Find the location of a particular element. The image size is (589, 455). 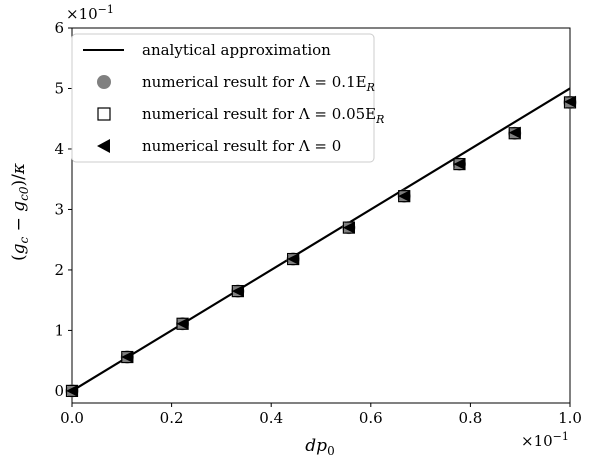

x-axis-multiplier: ×10⁻¹ is located at coordinates (545, 440).